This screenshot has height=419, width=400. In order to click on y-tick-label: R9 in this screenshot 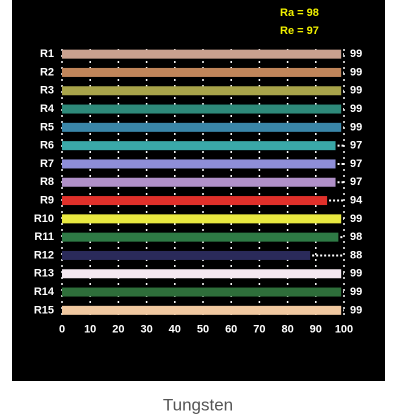, I will do `click(47, 200)`.